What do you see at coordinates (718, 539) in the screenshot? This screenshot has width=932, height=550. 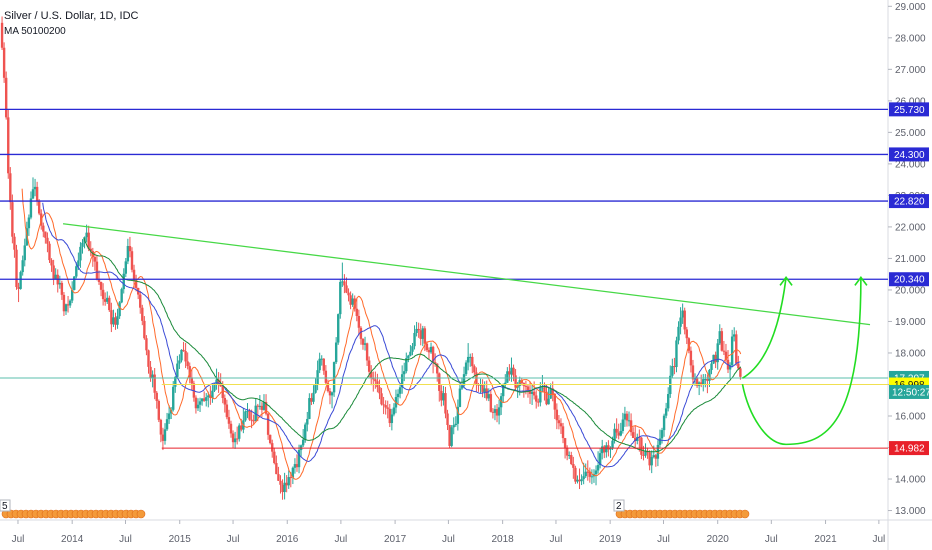 I see `x-tick-label: 2020` at bounding box center [718, 539].